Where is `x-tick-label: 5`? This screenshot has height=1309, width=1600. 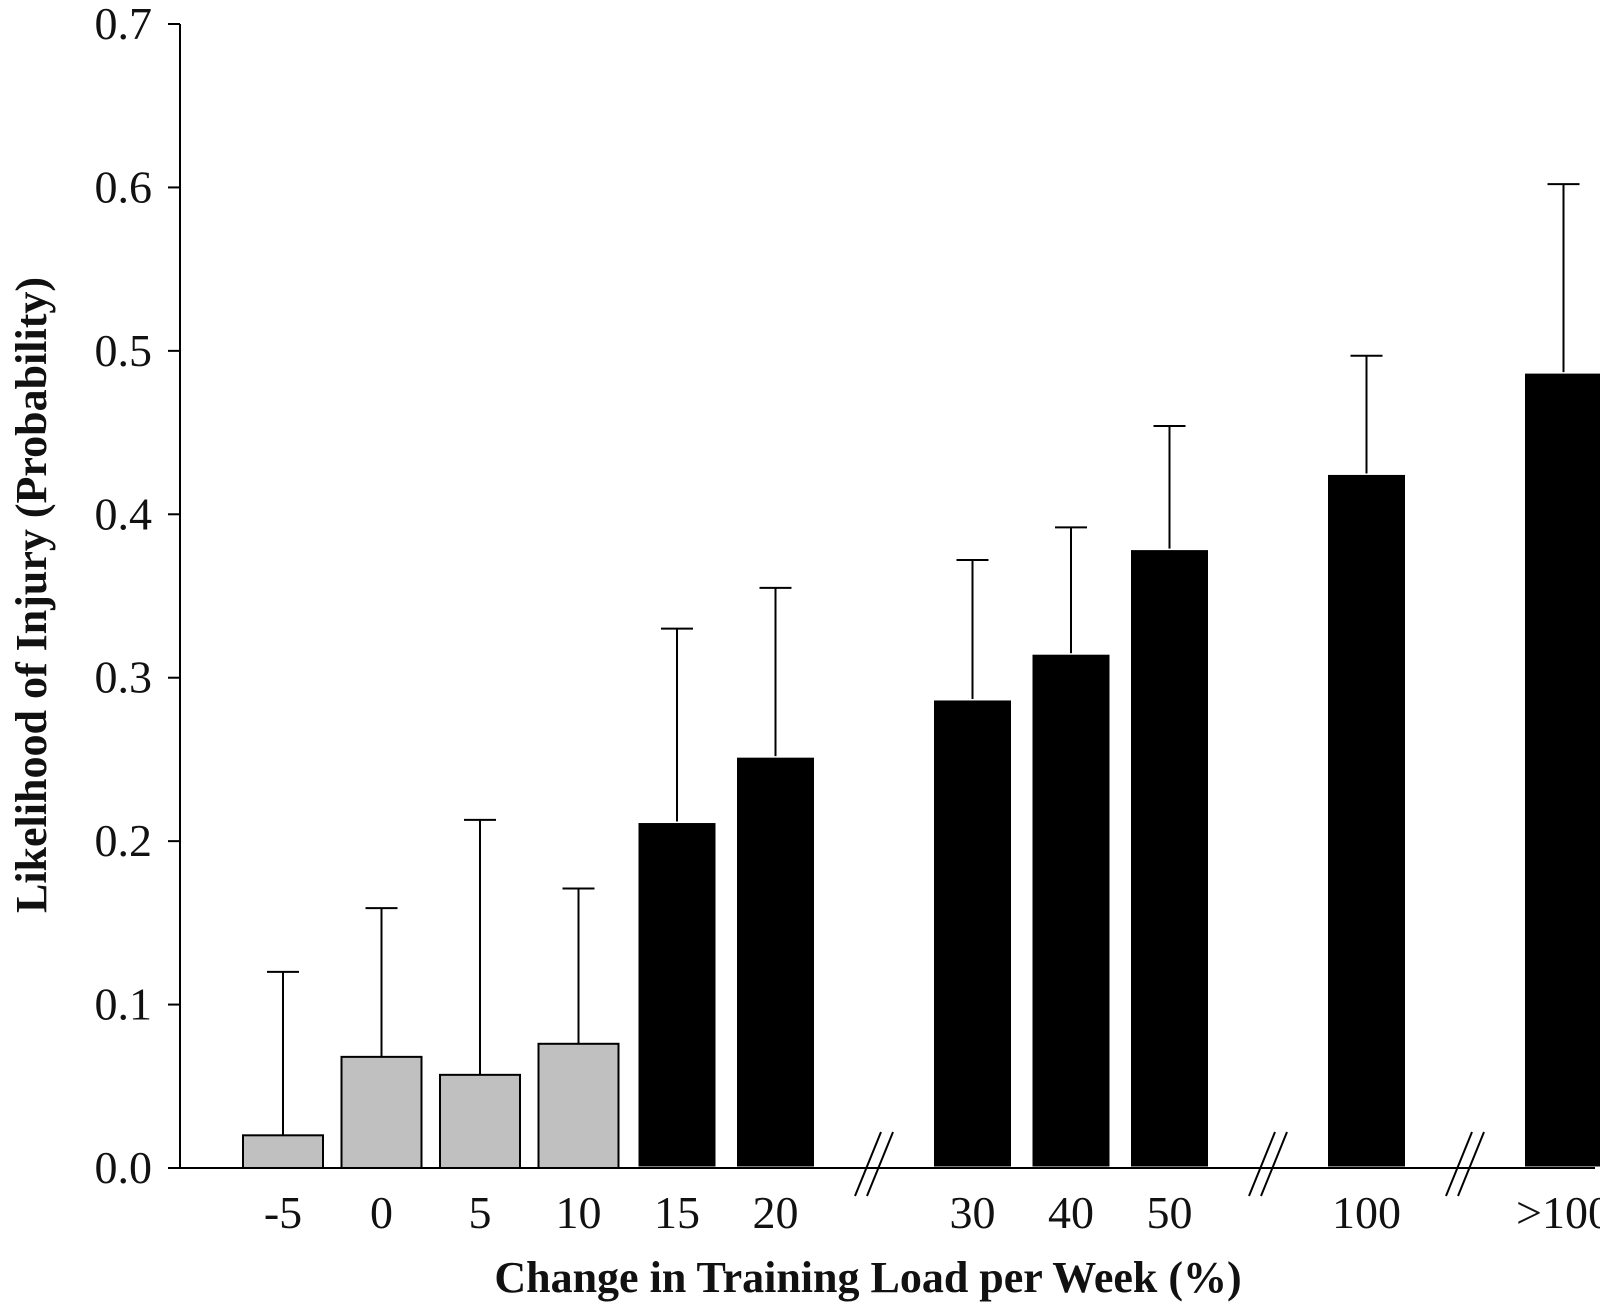 x-tick-label: 5 is located at coordinates (480, 1212).